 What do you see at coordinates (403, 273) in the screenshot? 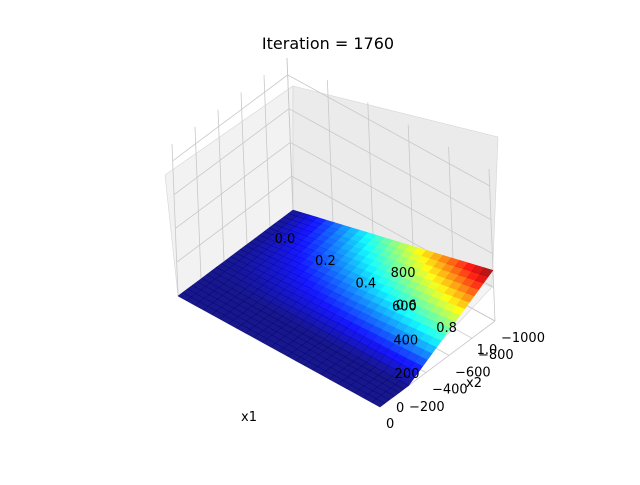
I see `z-tick-label-4: 800` at bounding box center [403, 273].